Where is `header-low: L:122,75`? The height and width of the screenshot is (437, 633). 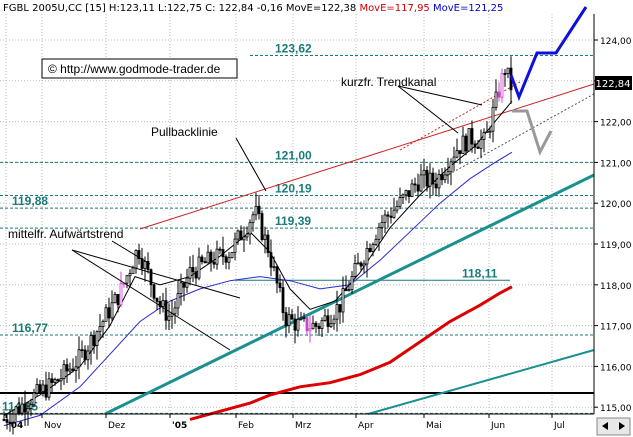
header-low: L:122,75 is located at coordinates (180, 8).